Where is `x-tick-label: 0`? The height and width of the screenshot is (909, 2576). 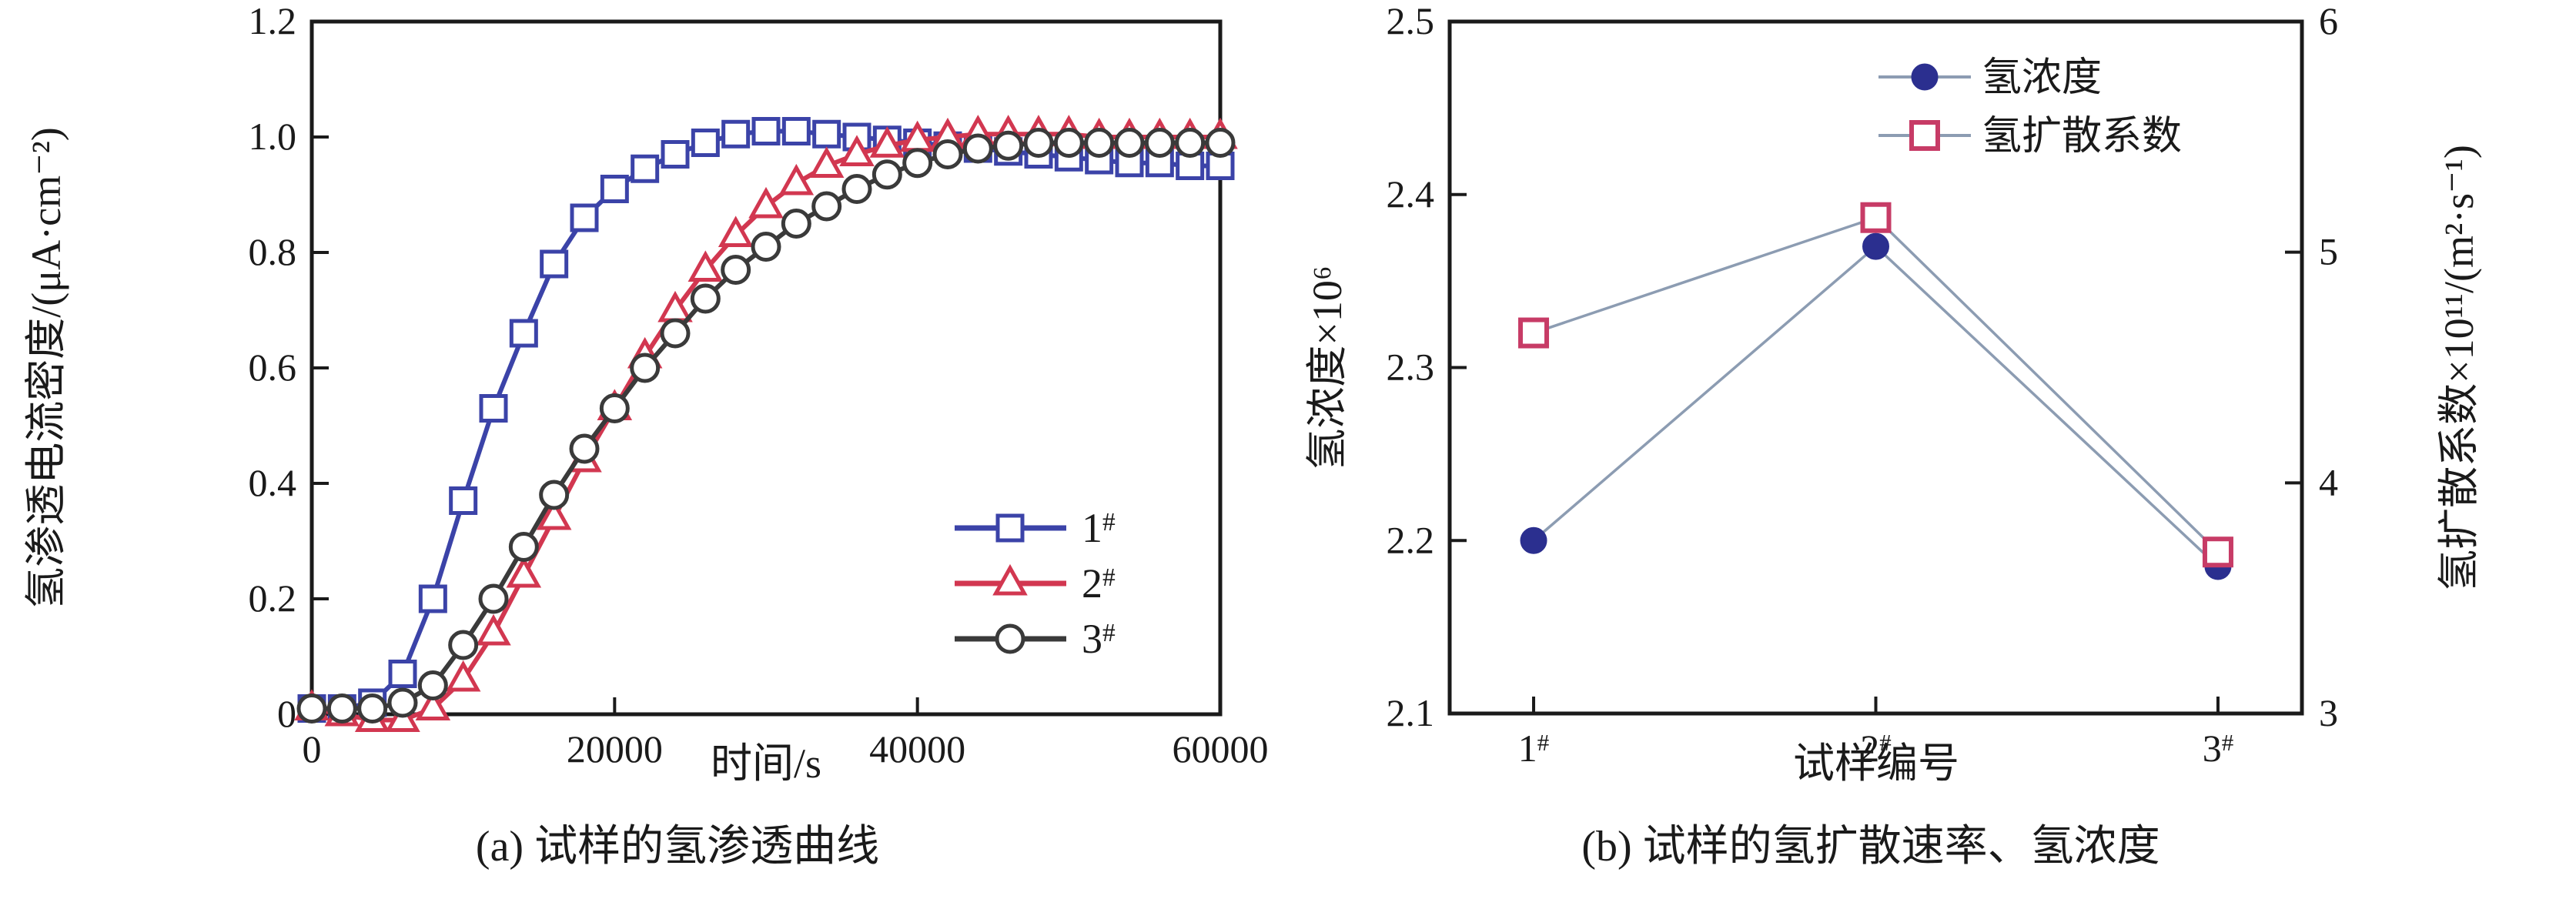
x-tick-label: 0 is located at coordinates (313, 748).